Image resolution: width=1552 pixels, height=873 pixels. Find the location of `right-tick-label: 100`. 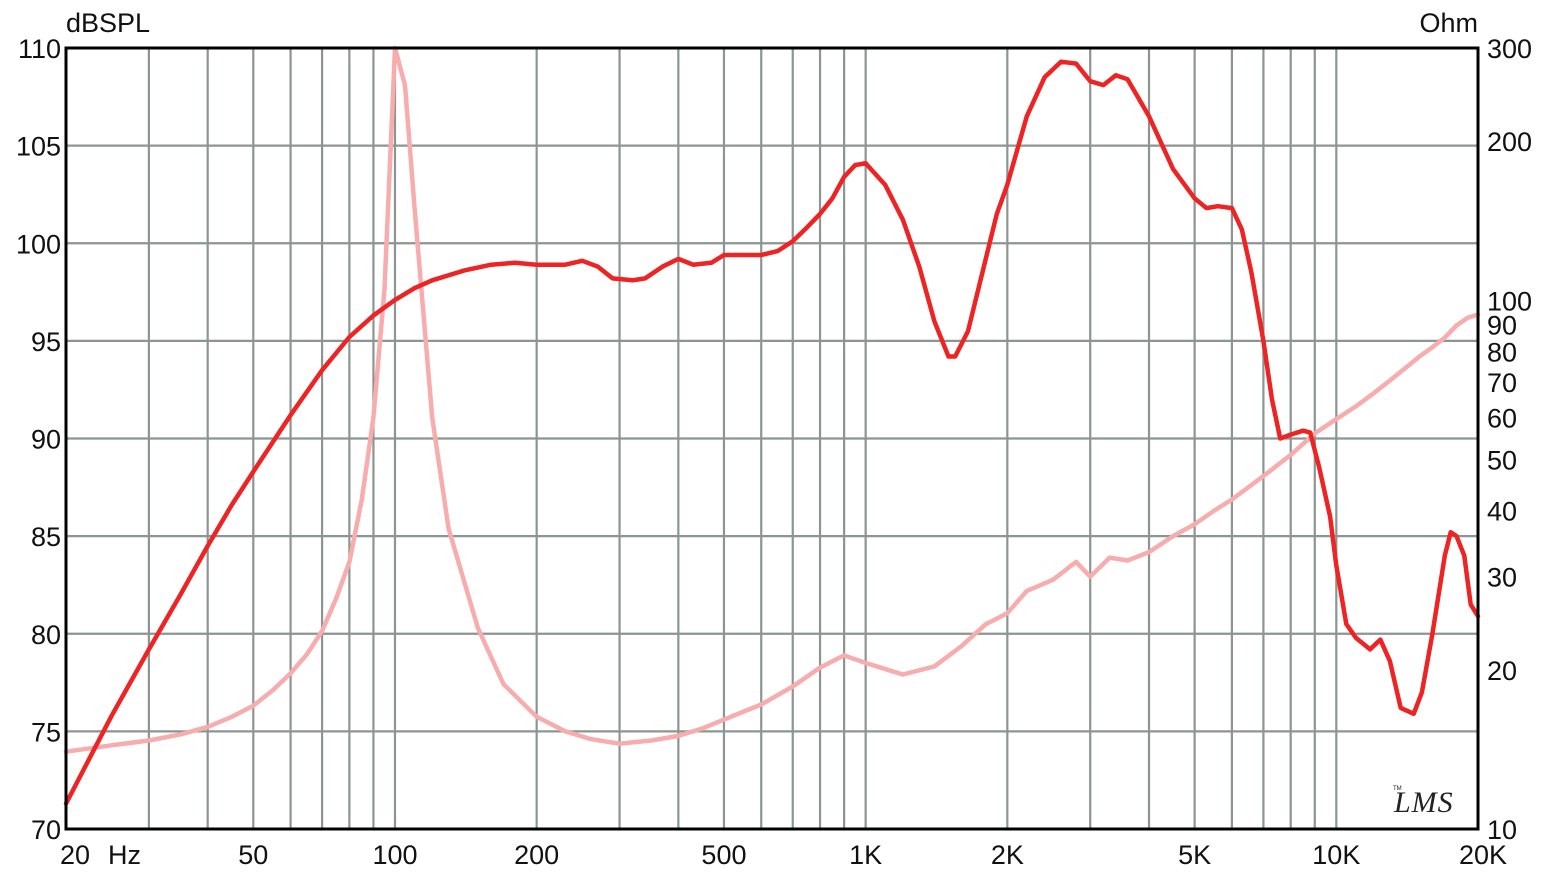

right-tick-label: 100 is located at coordinates (1509, 301).